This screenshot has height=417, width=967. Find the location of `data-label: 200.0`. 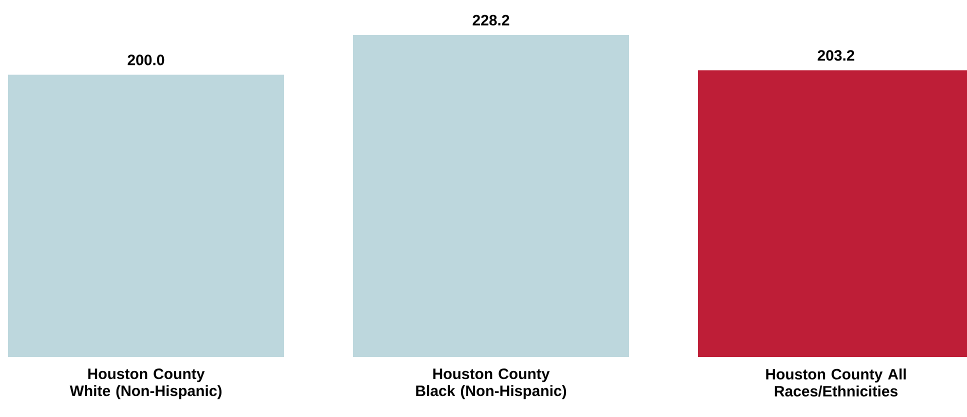

data-label: 200.0 is located at coordinates (146, 60).